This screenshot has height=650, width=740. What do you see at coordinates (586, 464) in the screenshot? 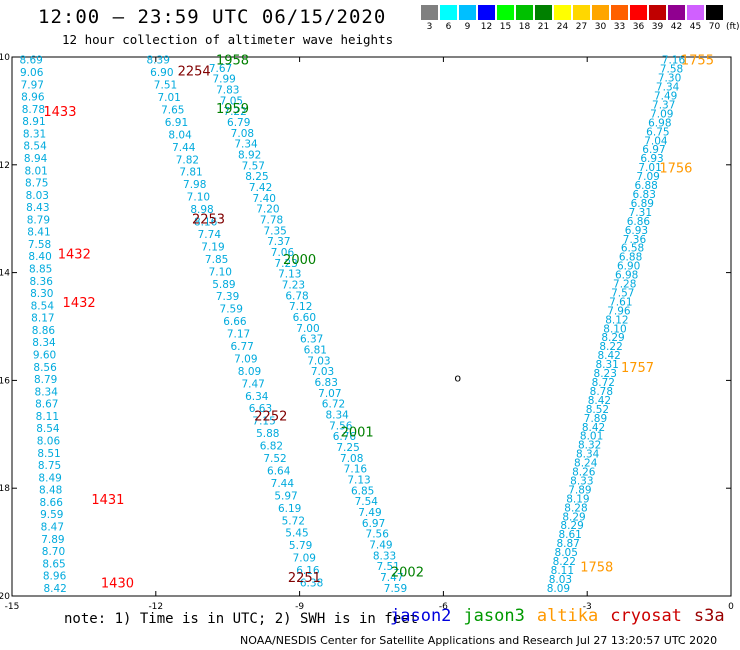
I see `wave-height-value: 8.24` at bounding box center [586, 464].